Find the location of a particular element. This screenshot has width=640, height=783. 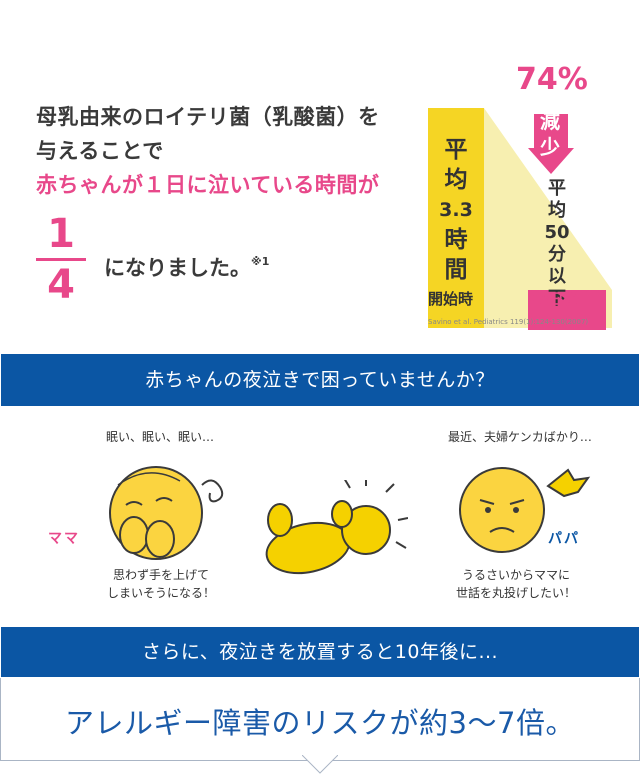

fraction: 1 4 is located at coordinates (61, 259).